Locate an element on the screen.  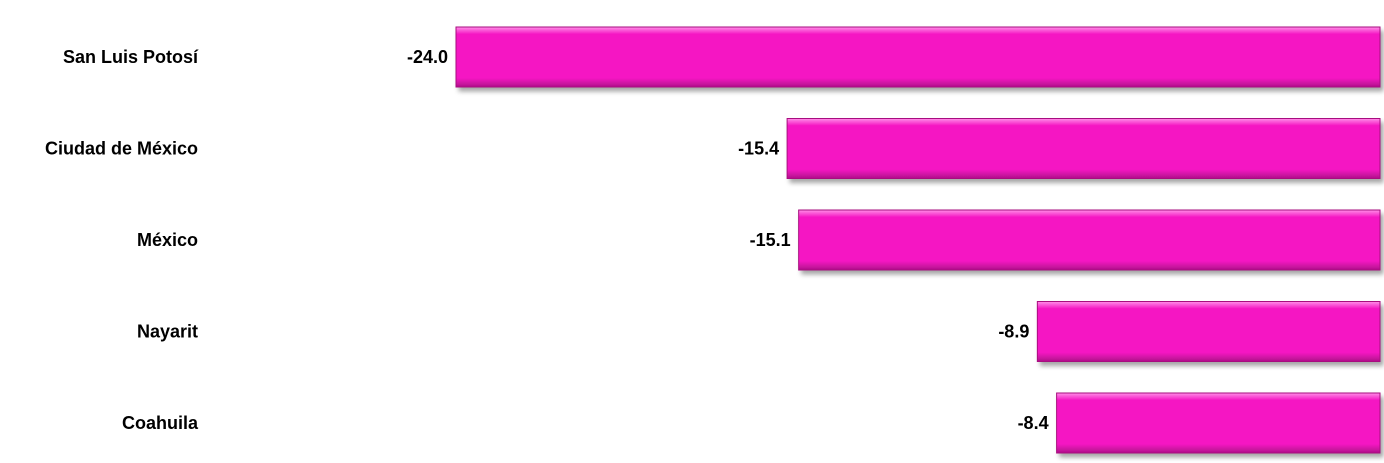
value-label-1: -15.4 is located at coordinates (758, 149).